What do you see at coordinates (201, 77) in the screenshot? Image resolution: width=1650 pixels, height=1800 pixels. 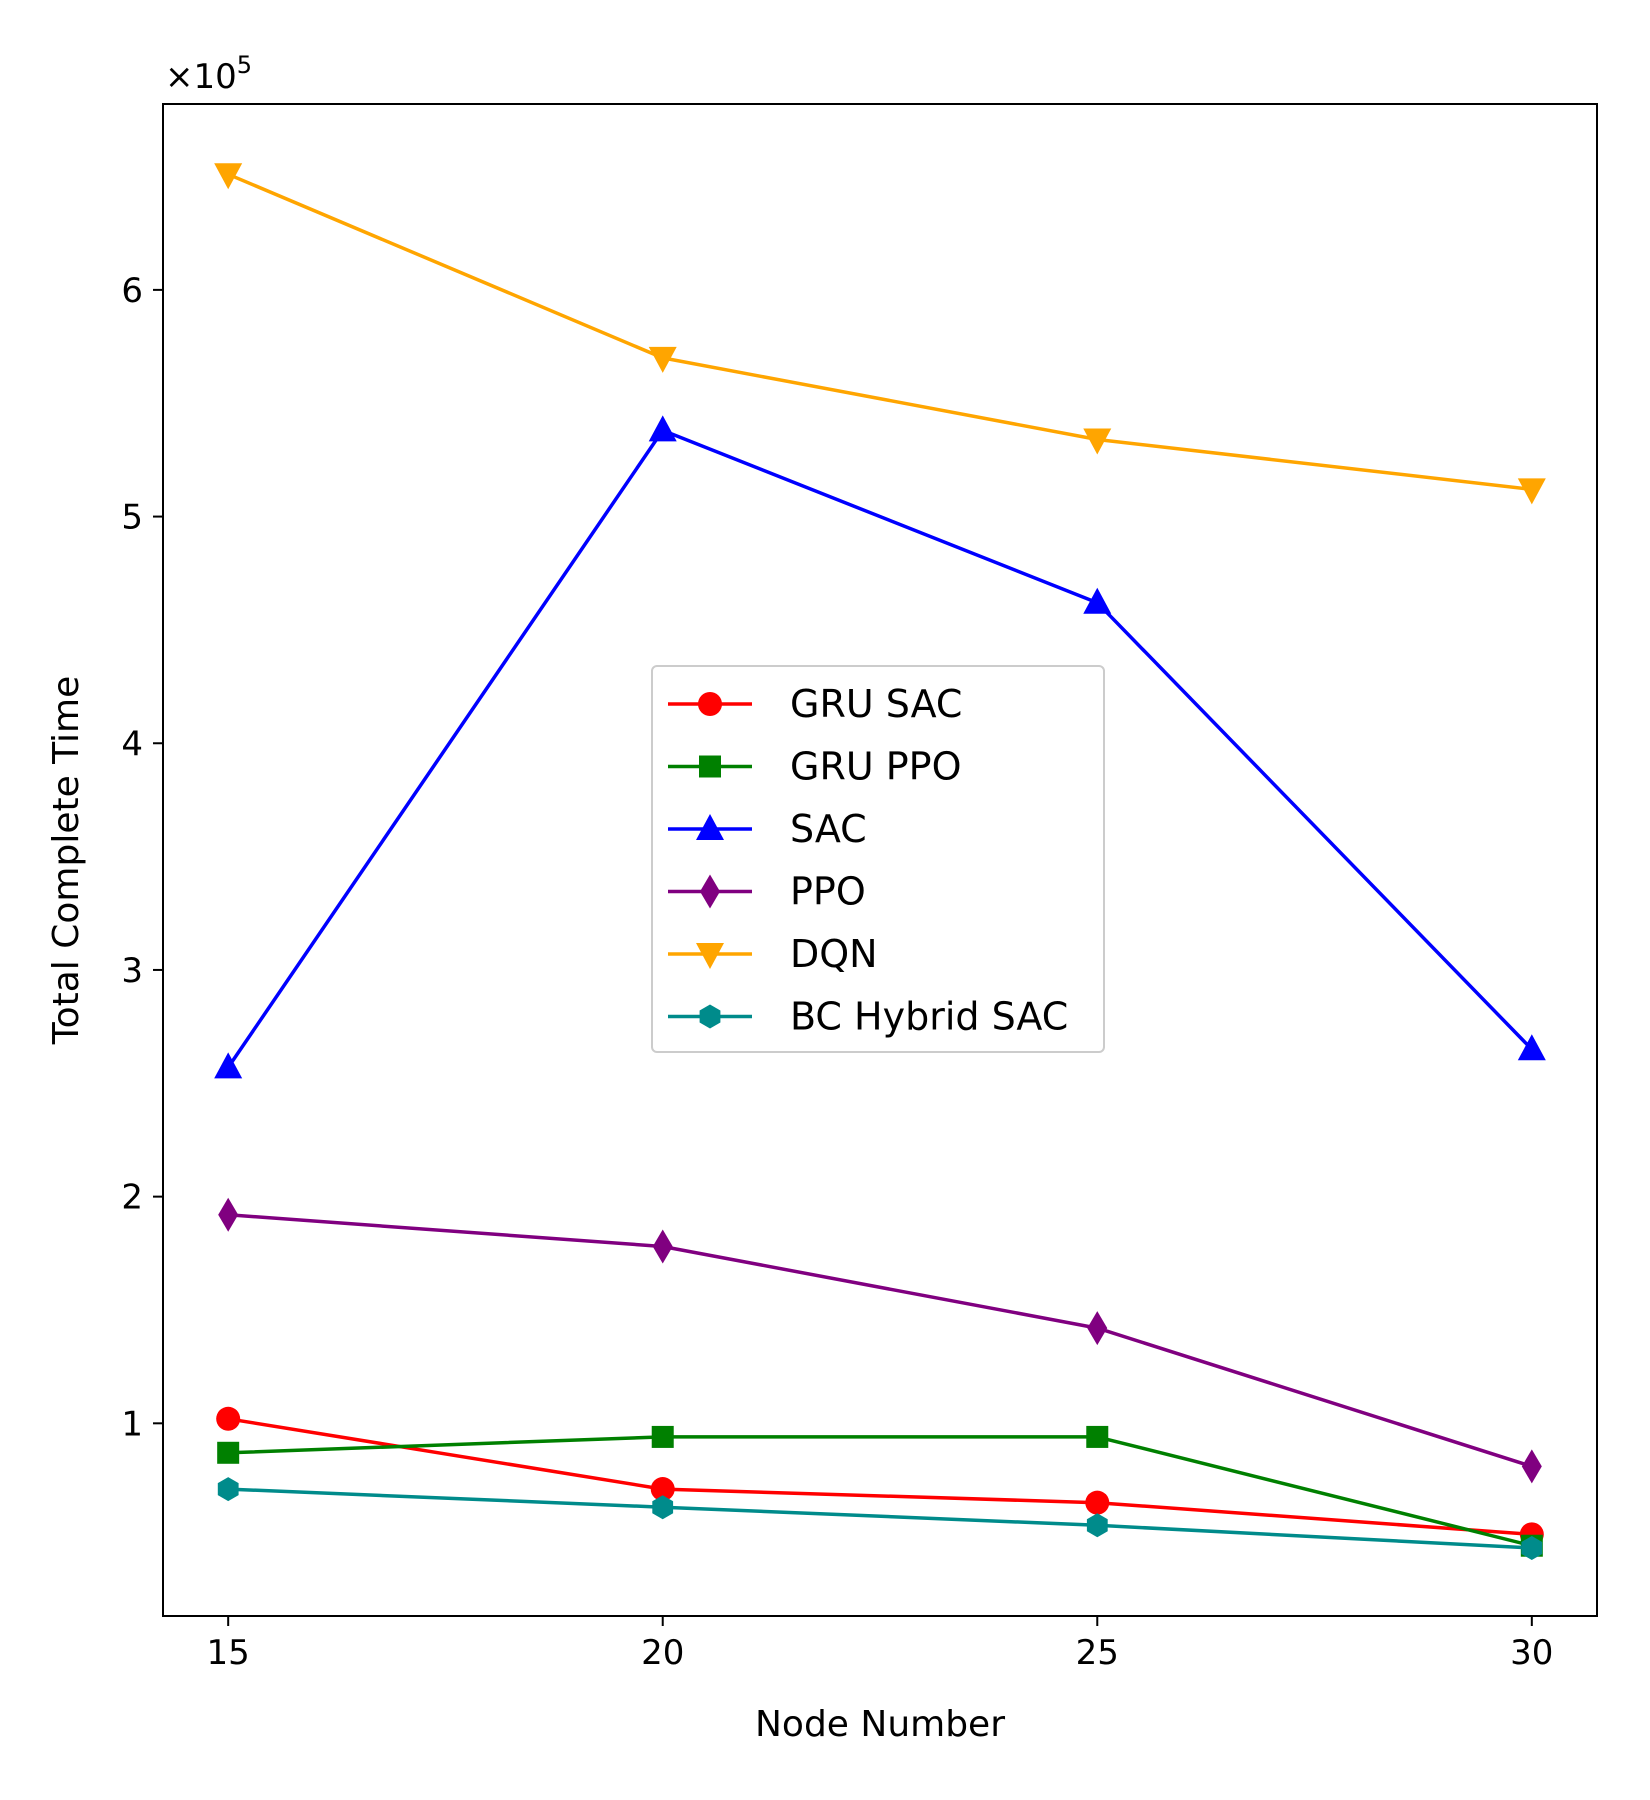 I see `y-scale-base: ×10` at bounding box center [201, 77].